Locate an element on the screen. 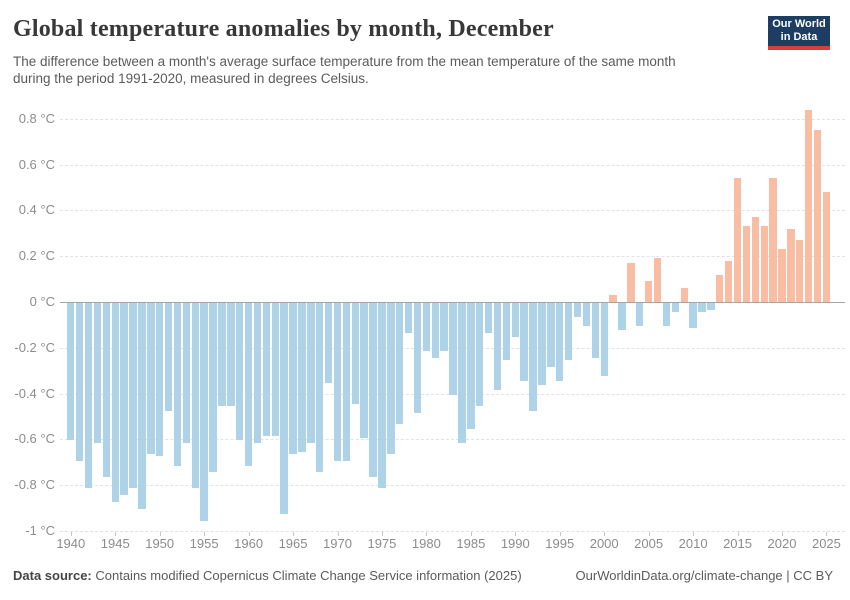 The image size is (850, 600). bar-2008 is located at coordinates (675, 308).